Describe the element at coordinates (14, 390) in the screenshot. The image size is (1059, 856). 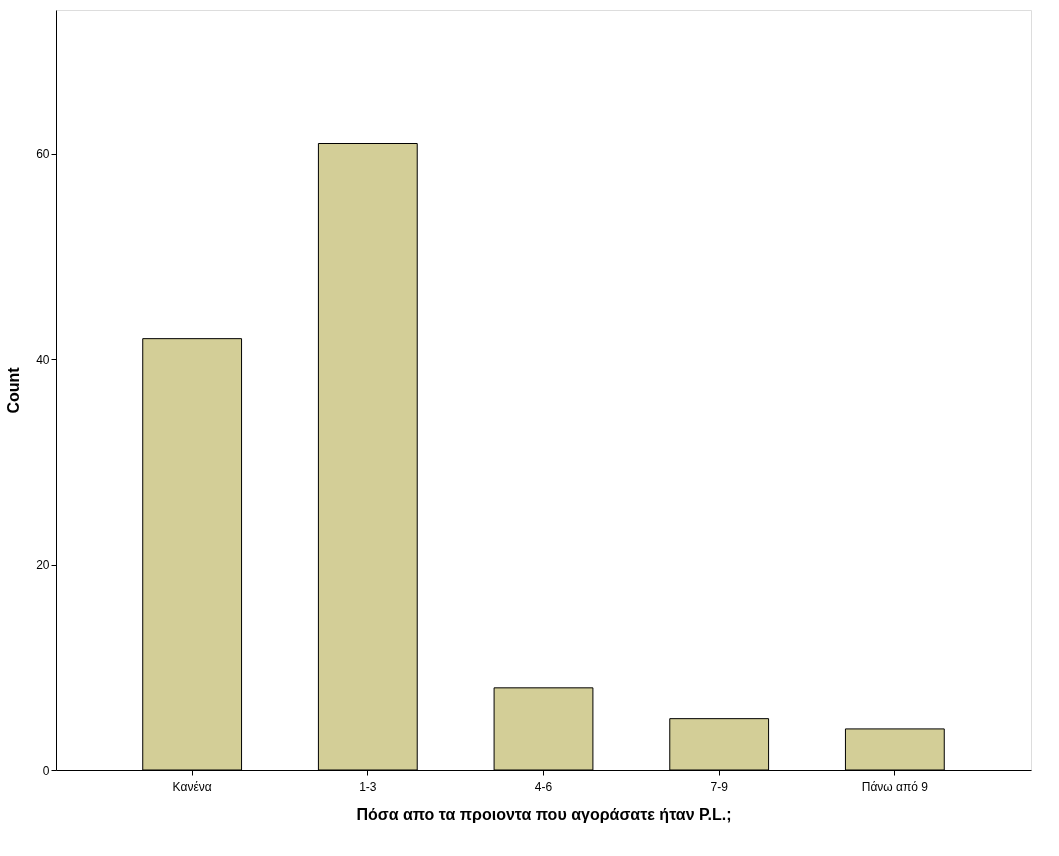
I see `y-axis-title: Count` at that location.